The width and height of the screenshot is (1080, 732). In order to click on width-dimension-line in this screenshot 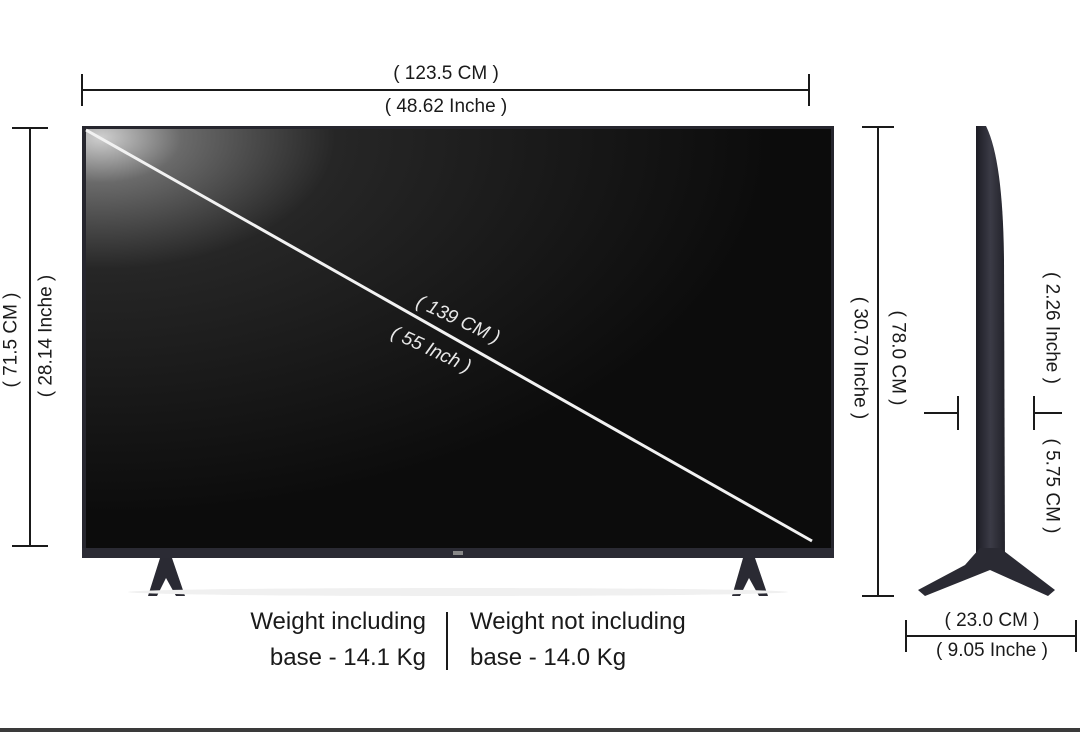, I will do `click(445, 90)`.